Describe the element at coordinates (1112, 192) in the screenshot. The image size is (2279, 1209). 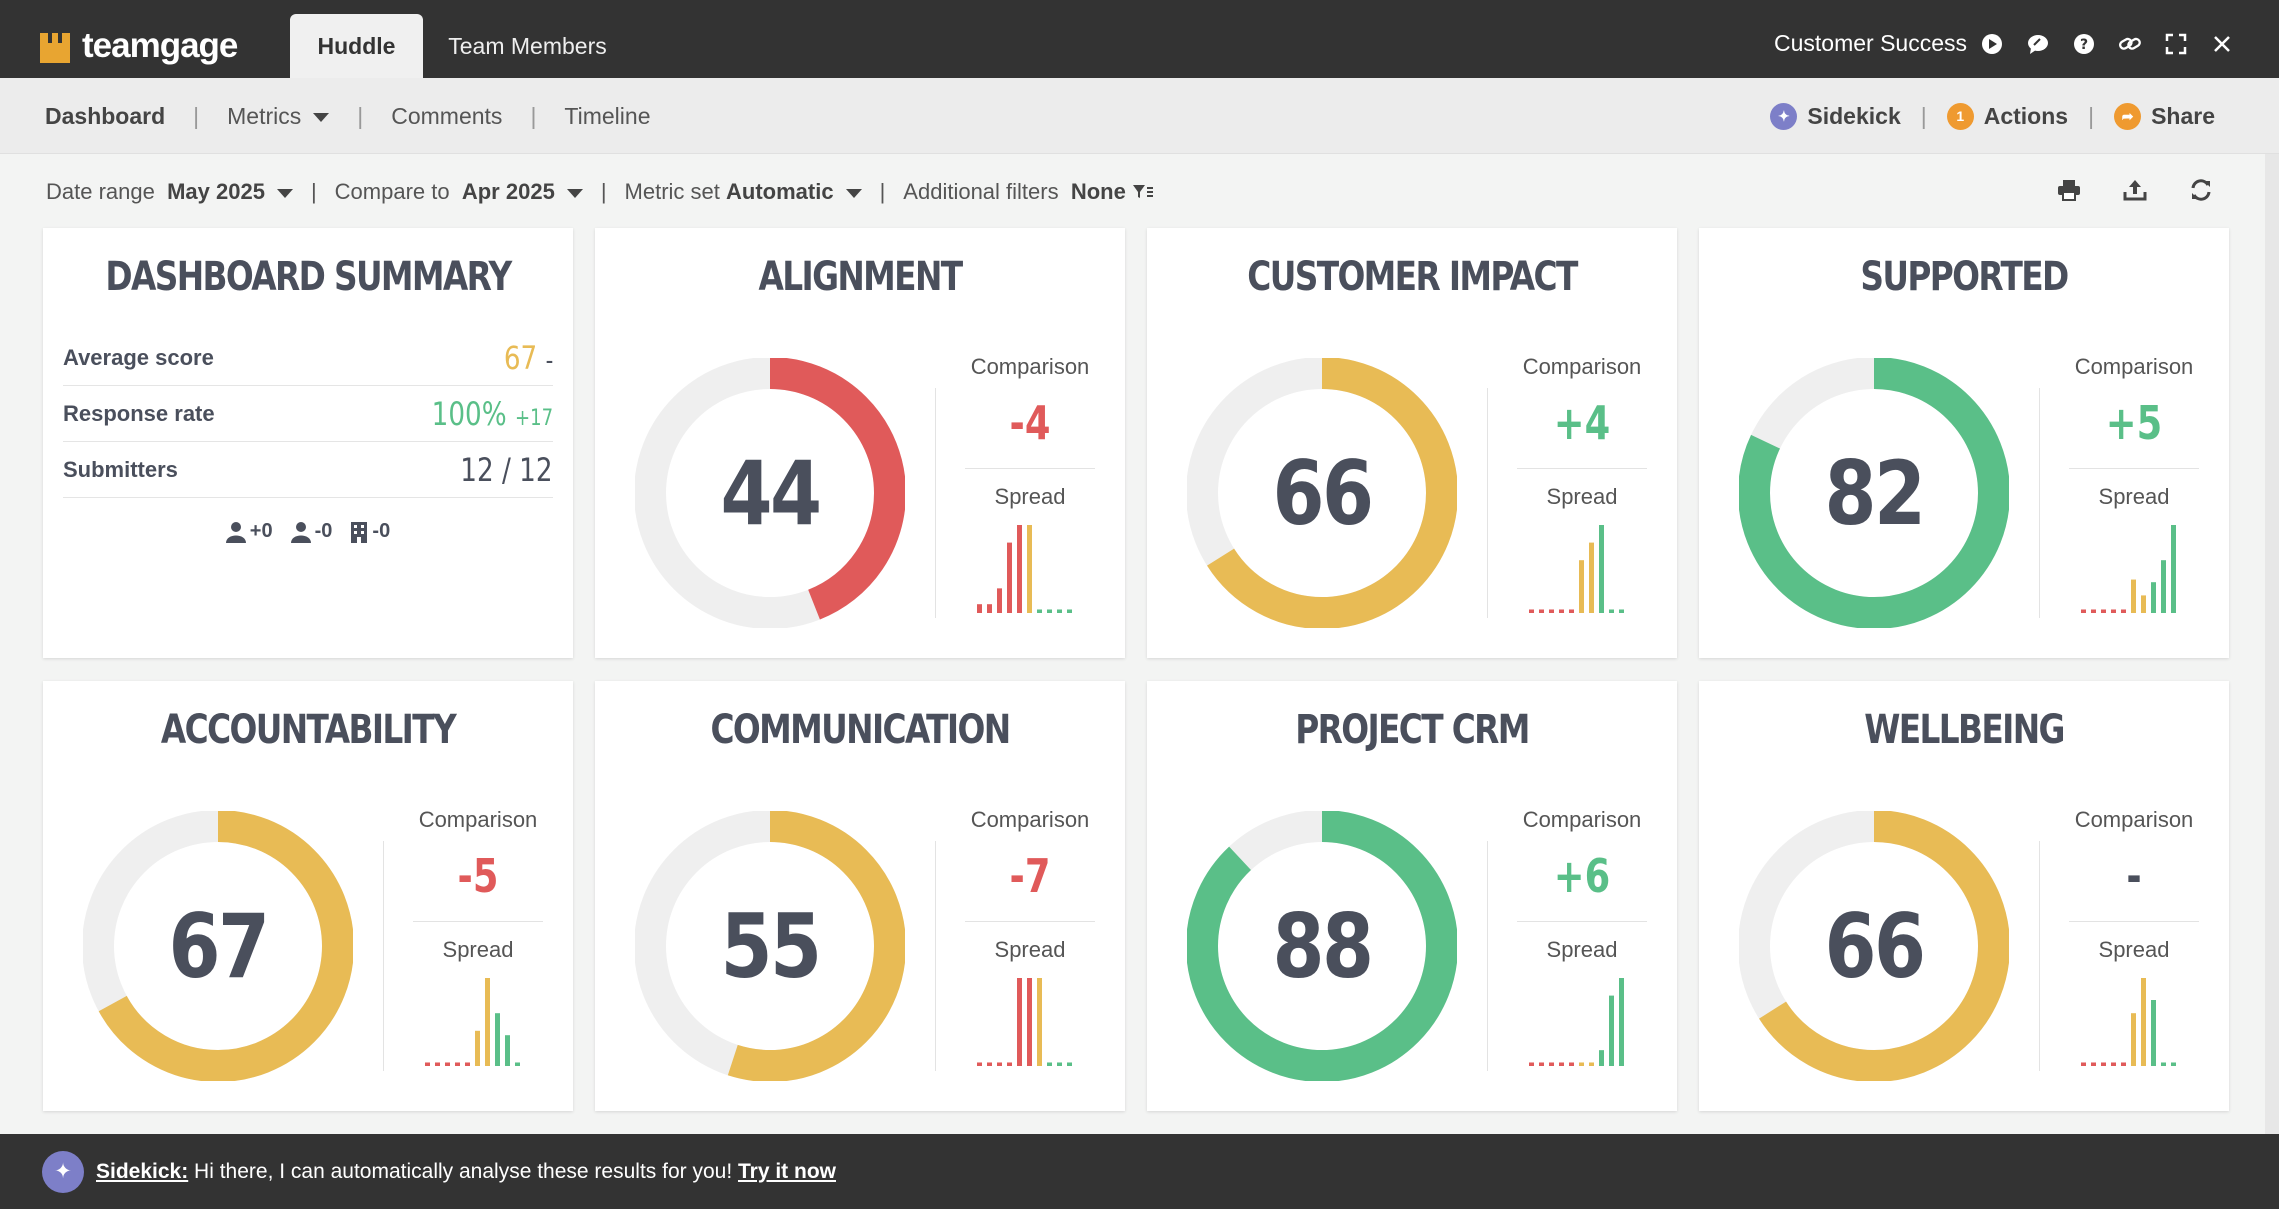
I see `additional-filters-select: None` at that location.